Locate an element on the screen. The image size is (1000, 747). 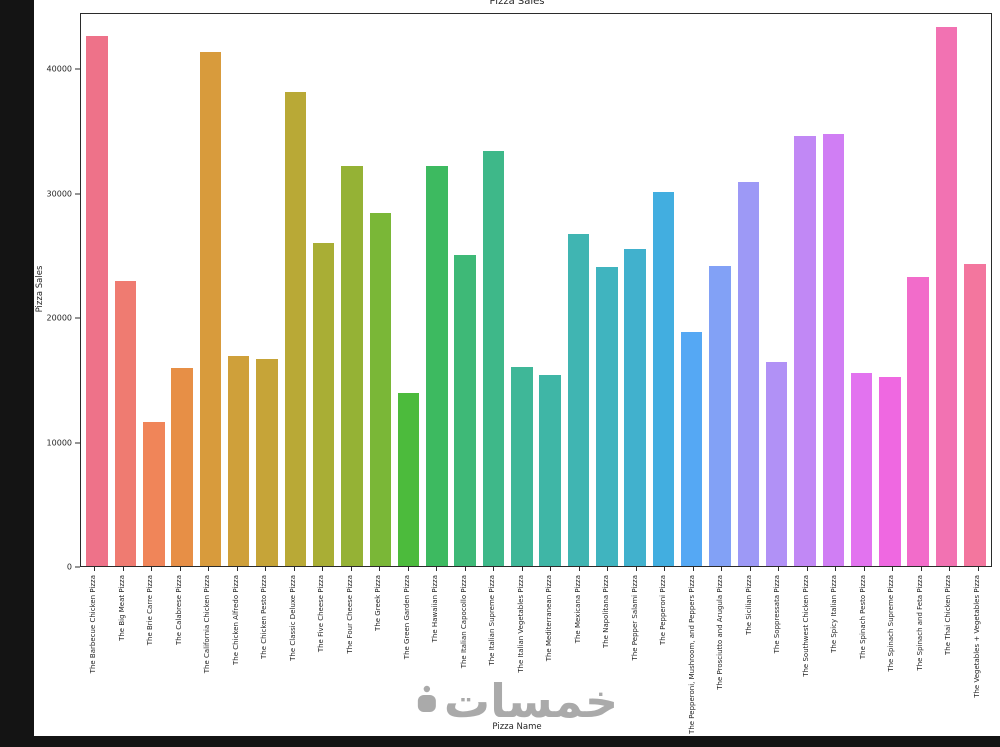
x-tick: The Big Meat Pizza is located at coordinates (123, 646).